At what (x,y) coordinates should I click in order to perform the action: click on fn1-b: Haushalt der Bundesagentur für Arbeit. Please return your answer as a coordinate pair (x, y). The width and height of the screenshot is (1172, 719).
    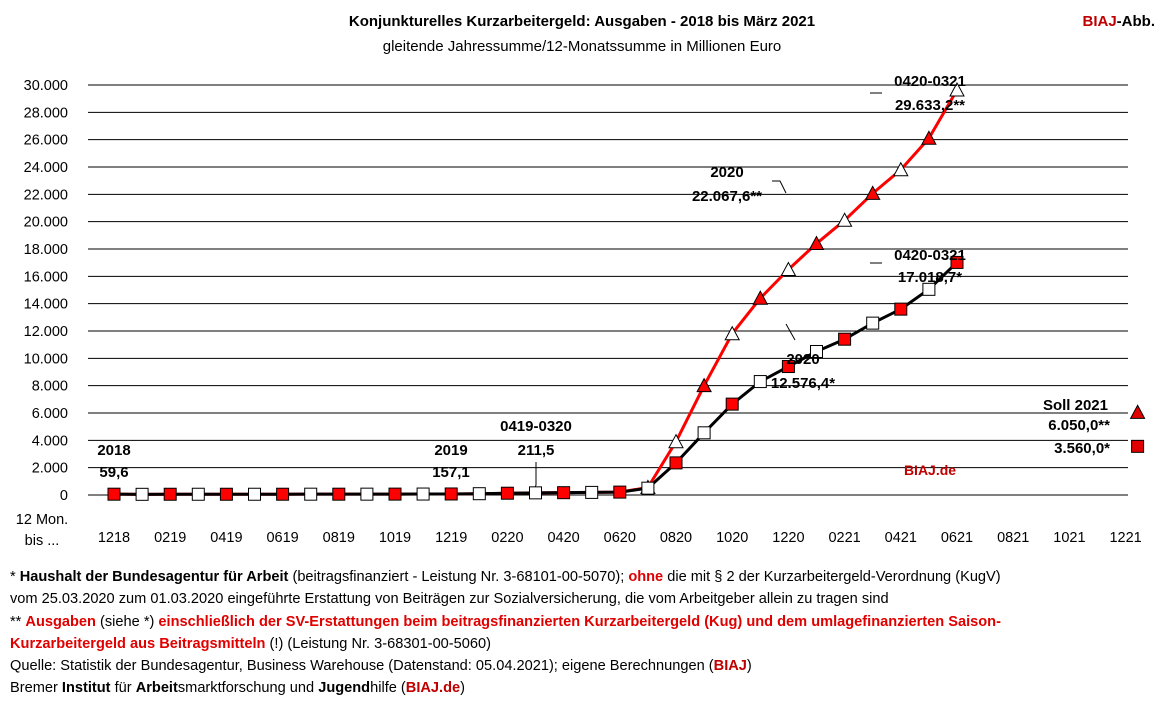
    Looking at the image, I should click on (154, 577).